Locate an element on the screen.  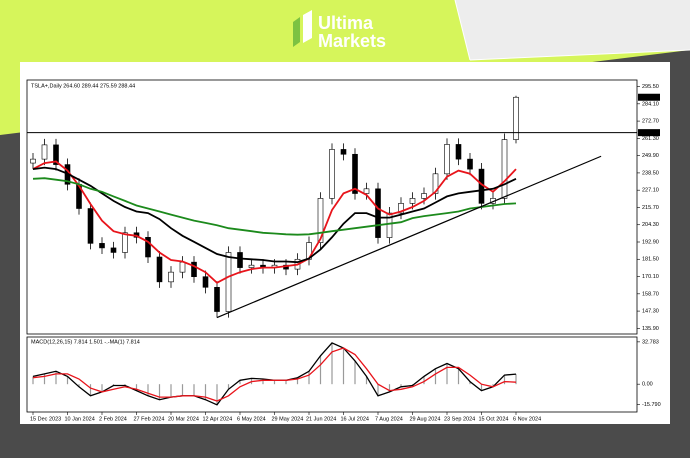
y-tick-label: -15.790 is located at coordinates (651, 405).